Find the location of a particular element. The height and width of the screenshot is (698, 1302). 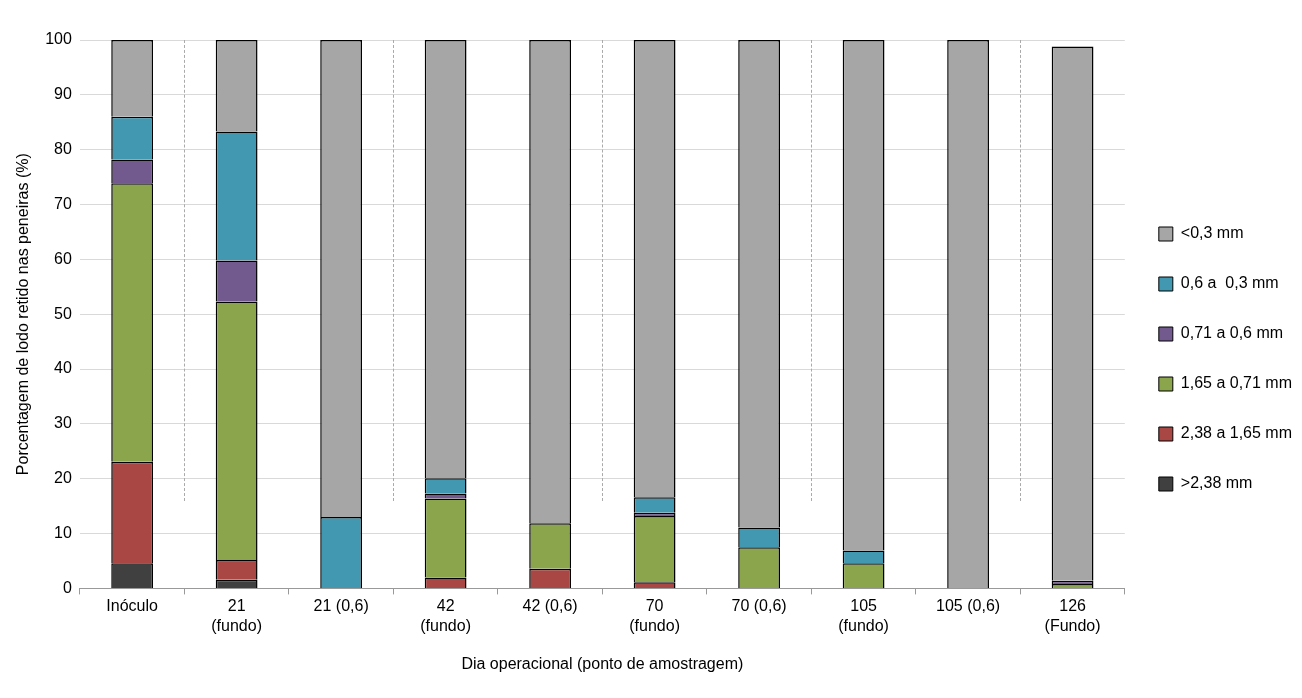

legend-label: 0,71 a 0,6 mm is located at coordinates (1232, 333).